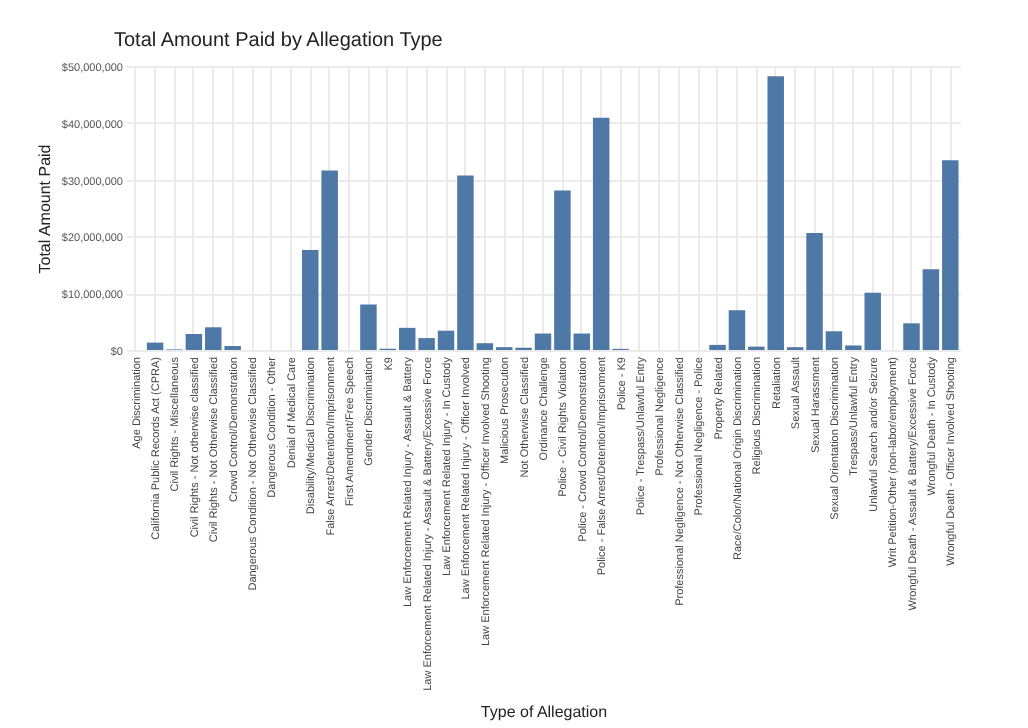 The image size is (1028, 728). What do you see at coordinates (279, 41) in the screenshot?
I see `chart-title: Total Amount Paid by Allegation Type` at bounding box center [279, 41].